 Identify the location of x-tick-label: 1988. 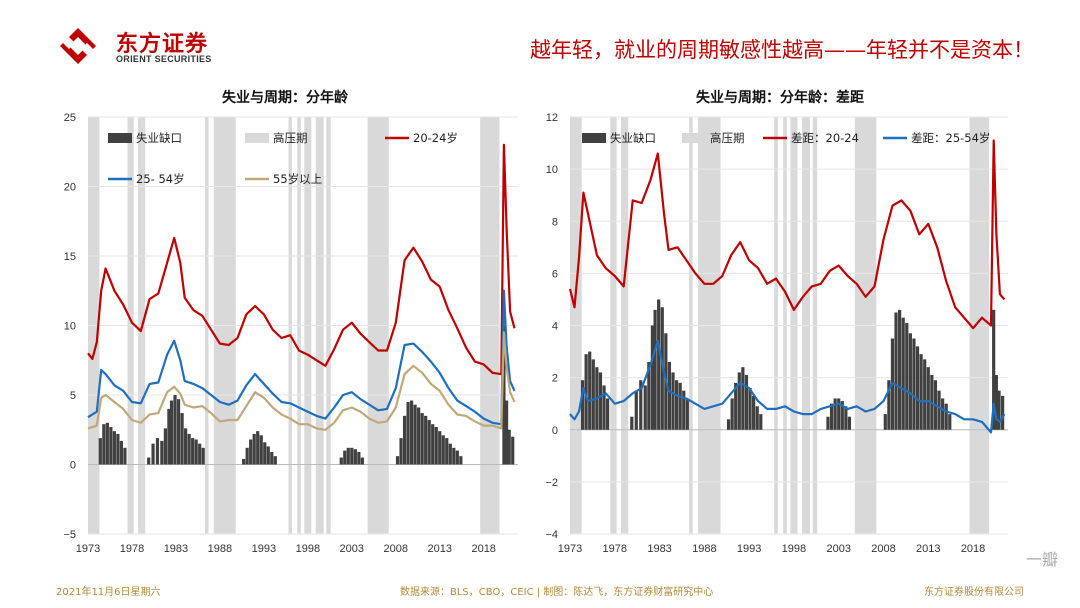
(704, 549).